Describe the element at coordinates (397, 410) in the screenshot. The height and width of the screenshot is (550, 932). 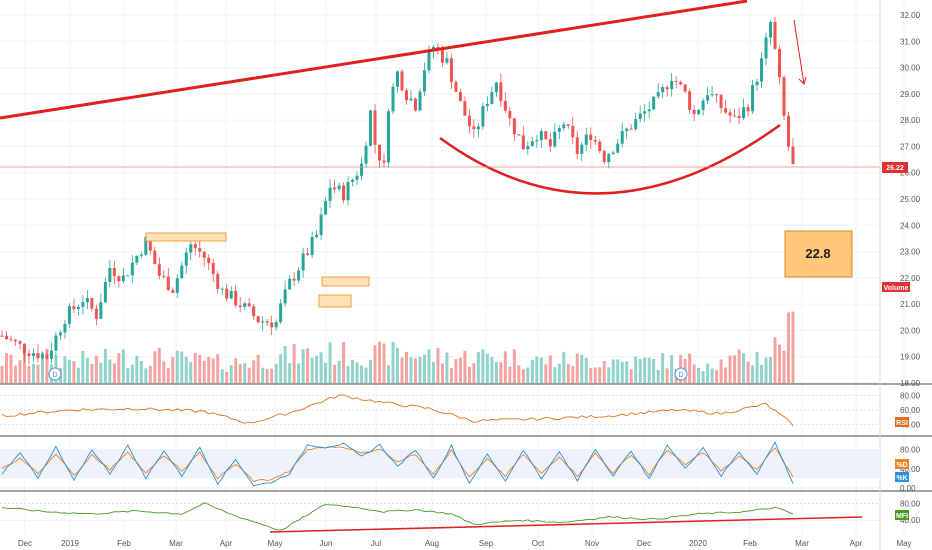
I see `rsi-line` at that location.